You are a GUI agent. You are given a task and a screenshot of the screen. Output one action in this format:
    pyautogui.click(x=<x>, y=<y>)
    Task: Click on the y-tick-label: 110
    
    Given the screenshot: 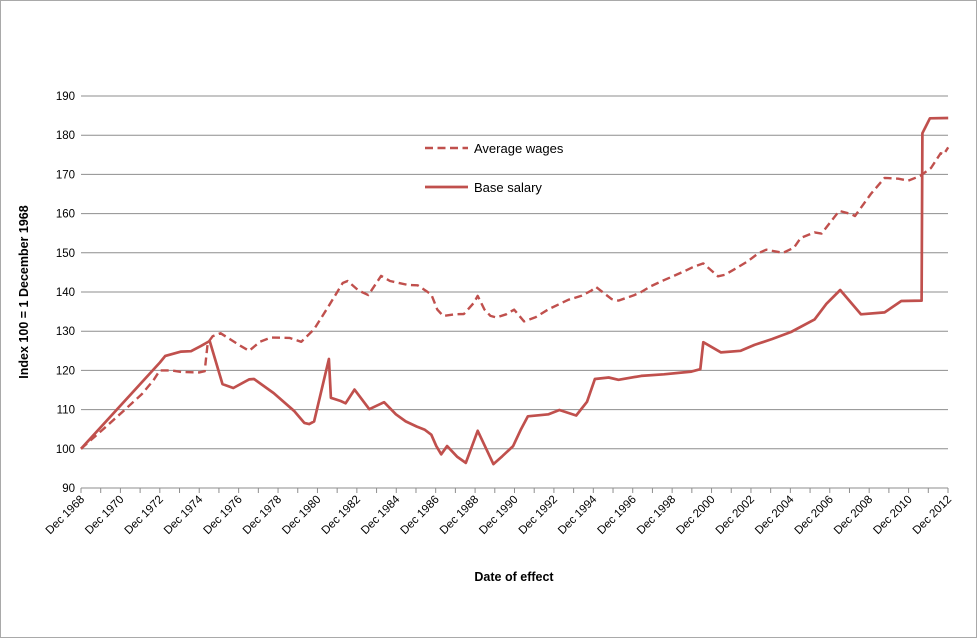 What is the action you would take?
    pyautogui.click(x=66, y=411)
    